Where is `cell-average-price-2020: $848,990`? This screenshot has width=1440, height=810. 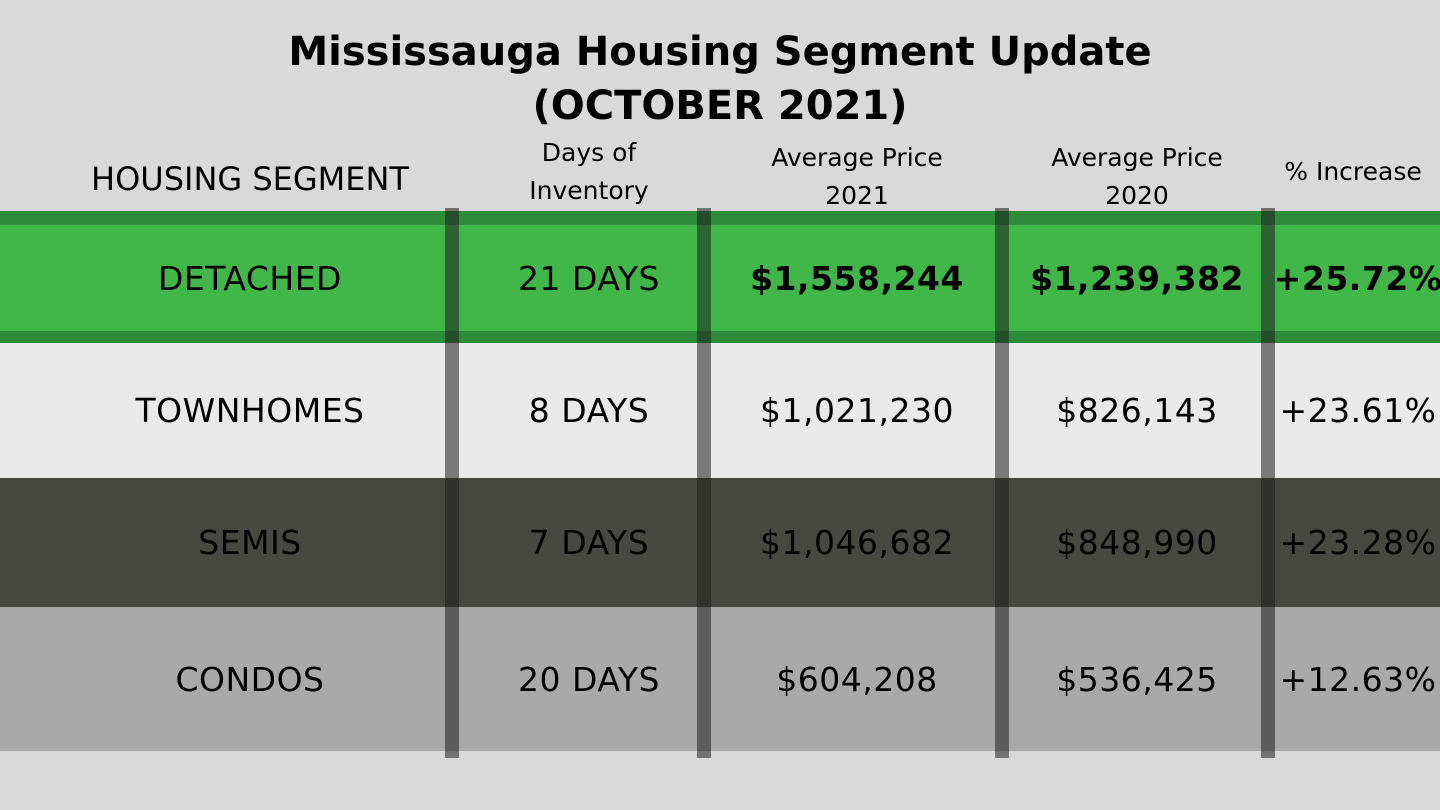 cell-average-price-2020: $848,990 is located at coordinates (1137, 542).